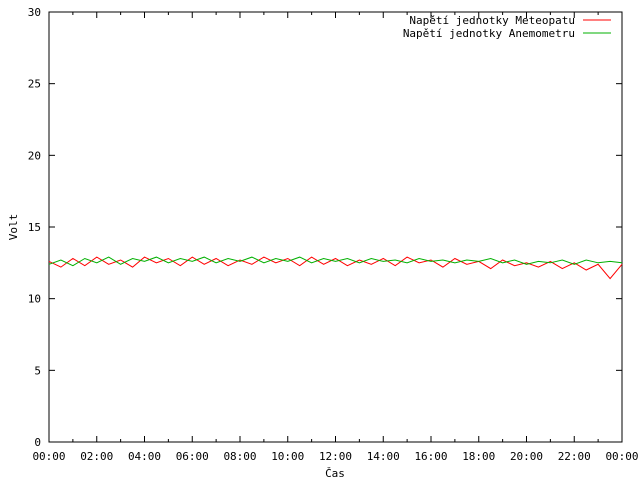 The image size is (640, 480). Describe the element at coordinates (526, 456) in the screenshot. I see `x-tick-label: 20:00` at that location.